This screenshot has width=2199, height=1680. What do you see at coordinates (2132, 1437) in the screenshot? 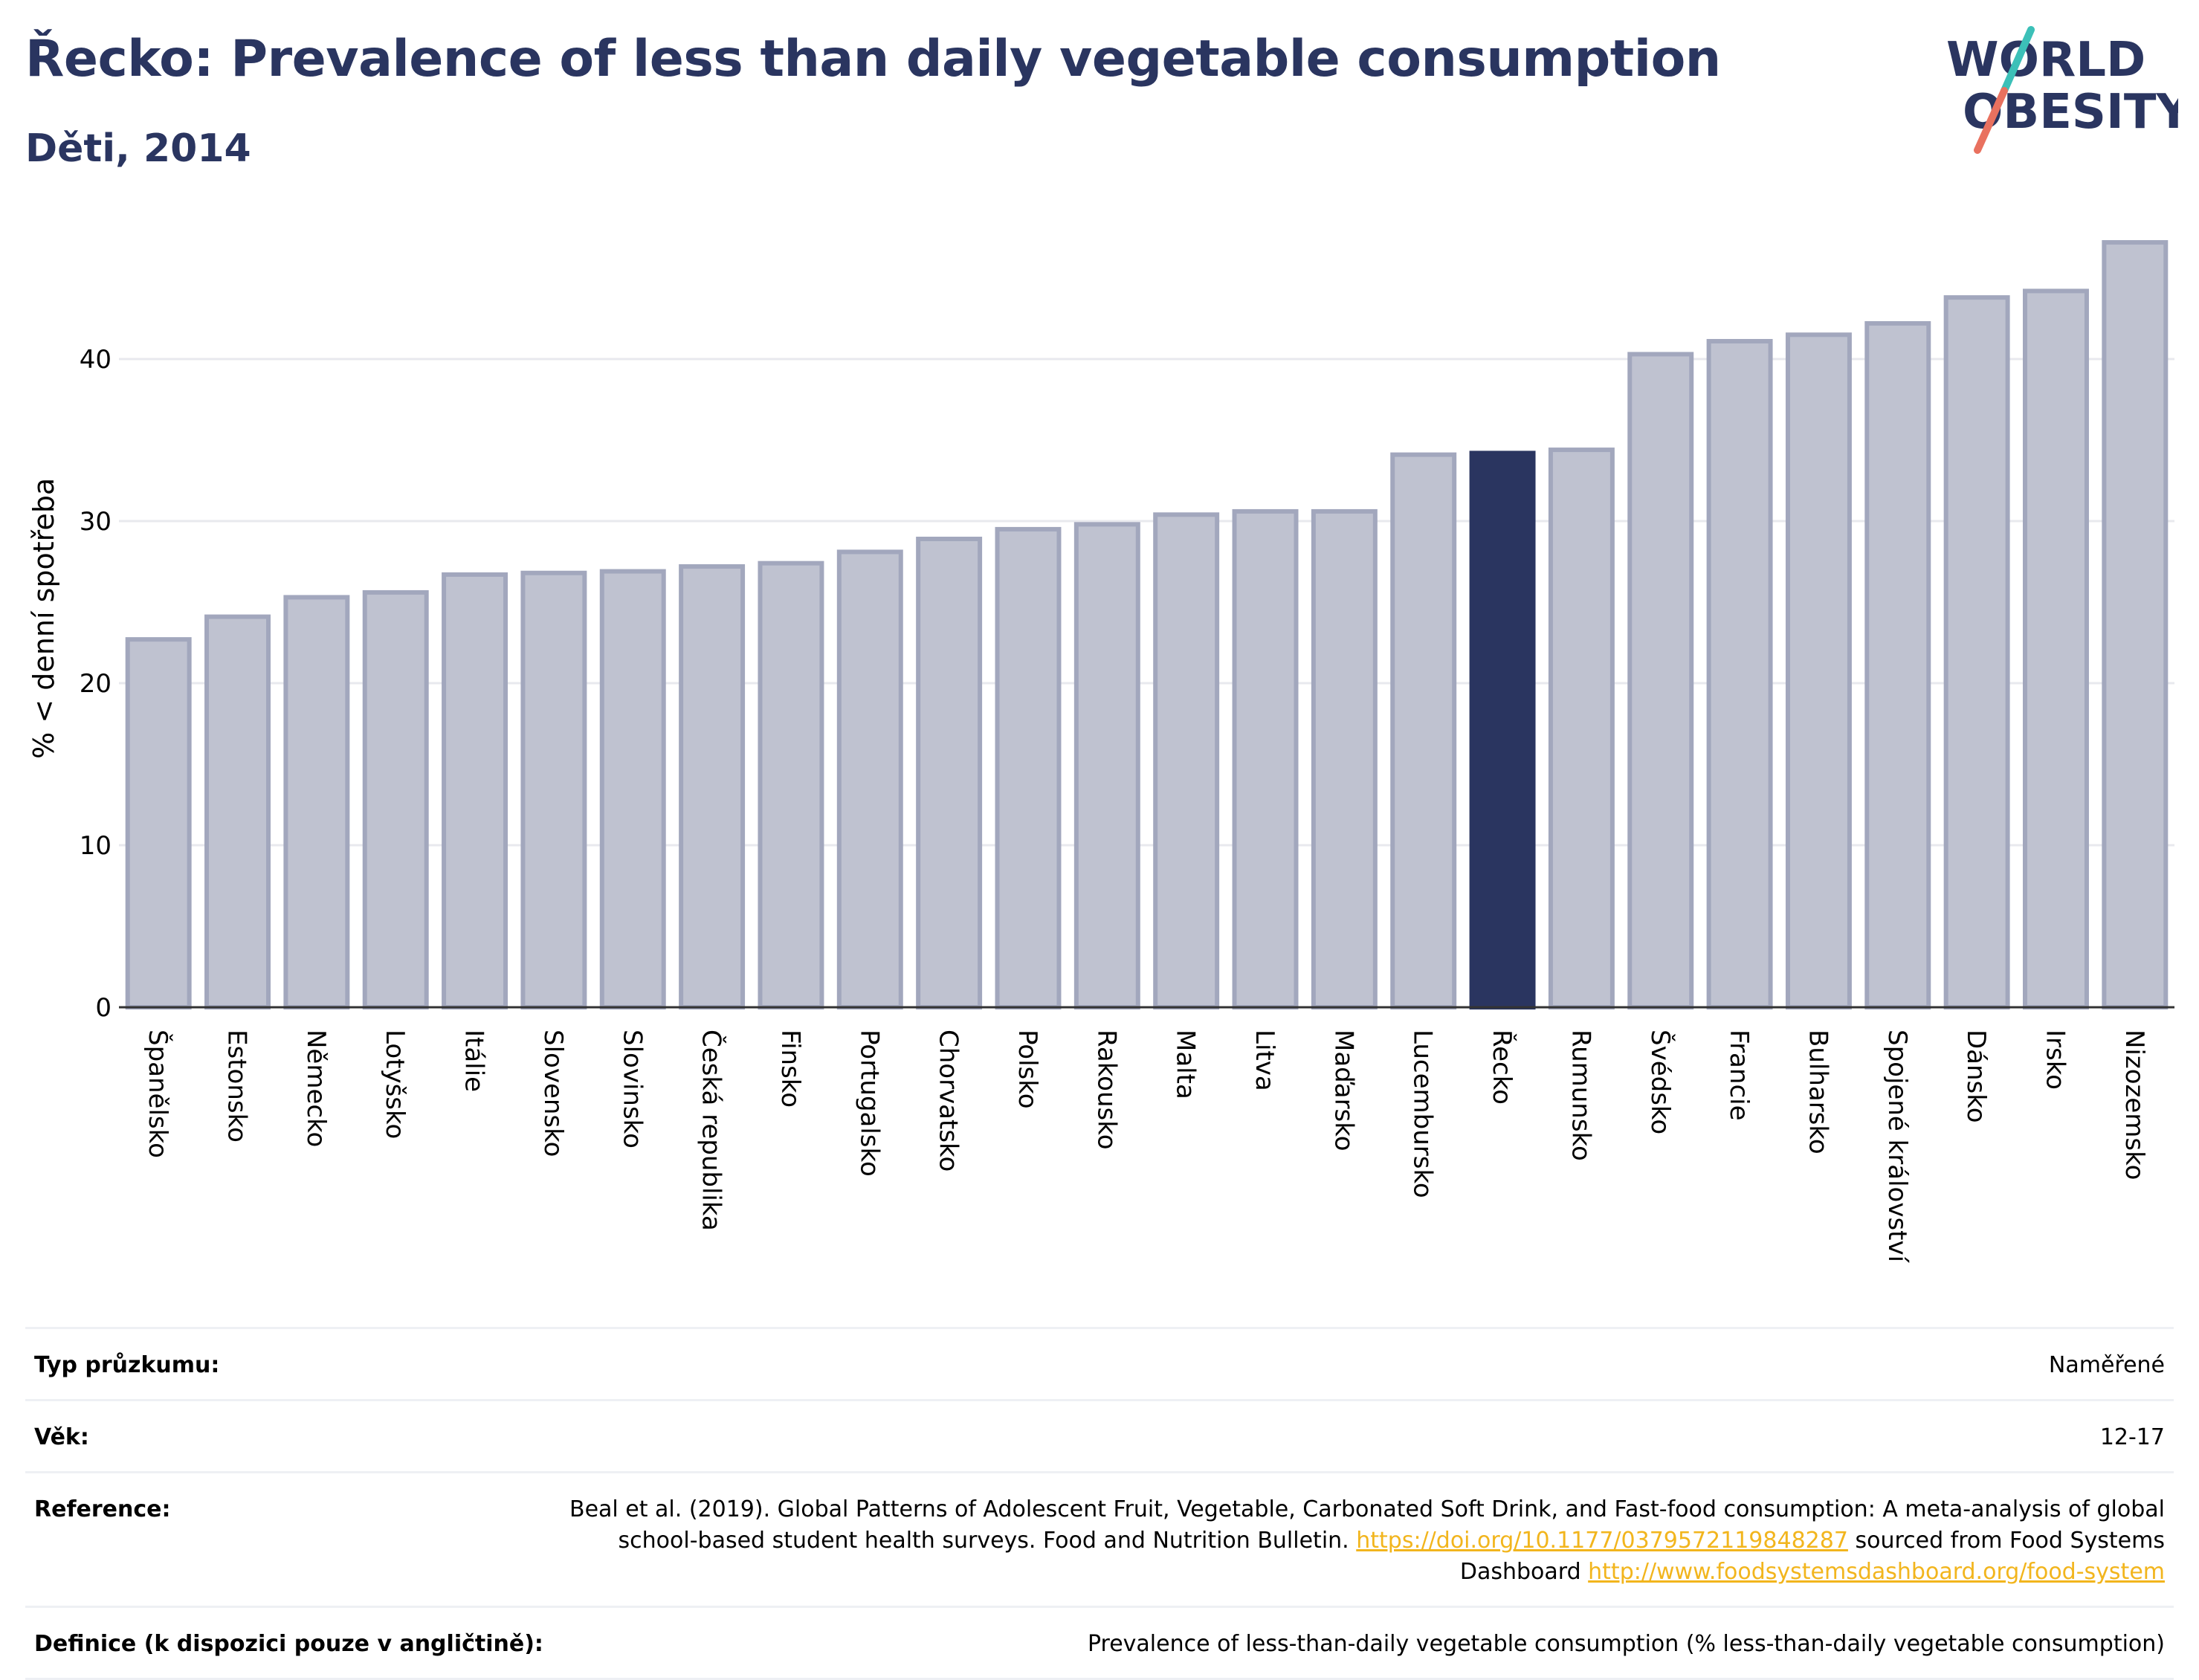
I see `age-value: 12-17` at bounding box center [2132, 1437].